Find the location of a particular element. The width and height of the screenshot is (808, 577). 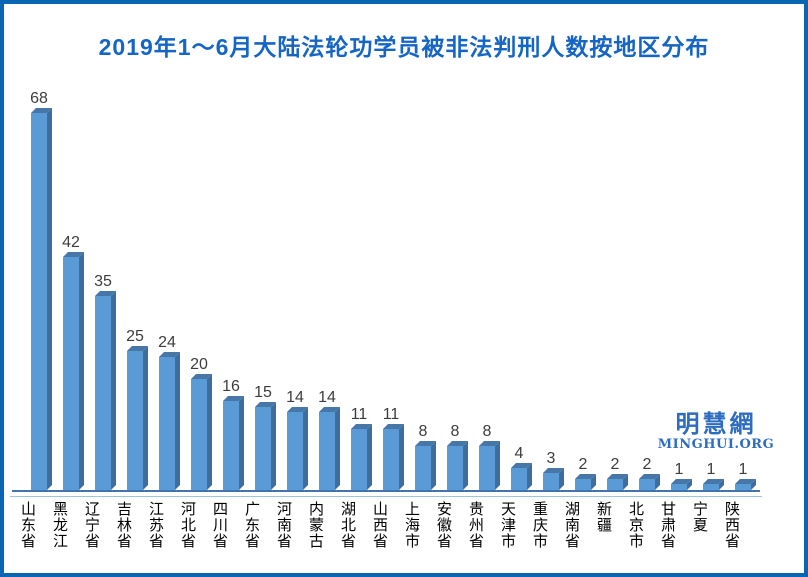

category-label: 天津市 is located at coordinates (508, 525).